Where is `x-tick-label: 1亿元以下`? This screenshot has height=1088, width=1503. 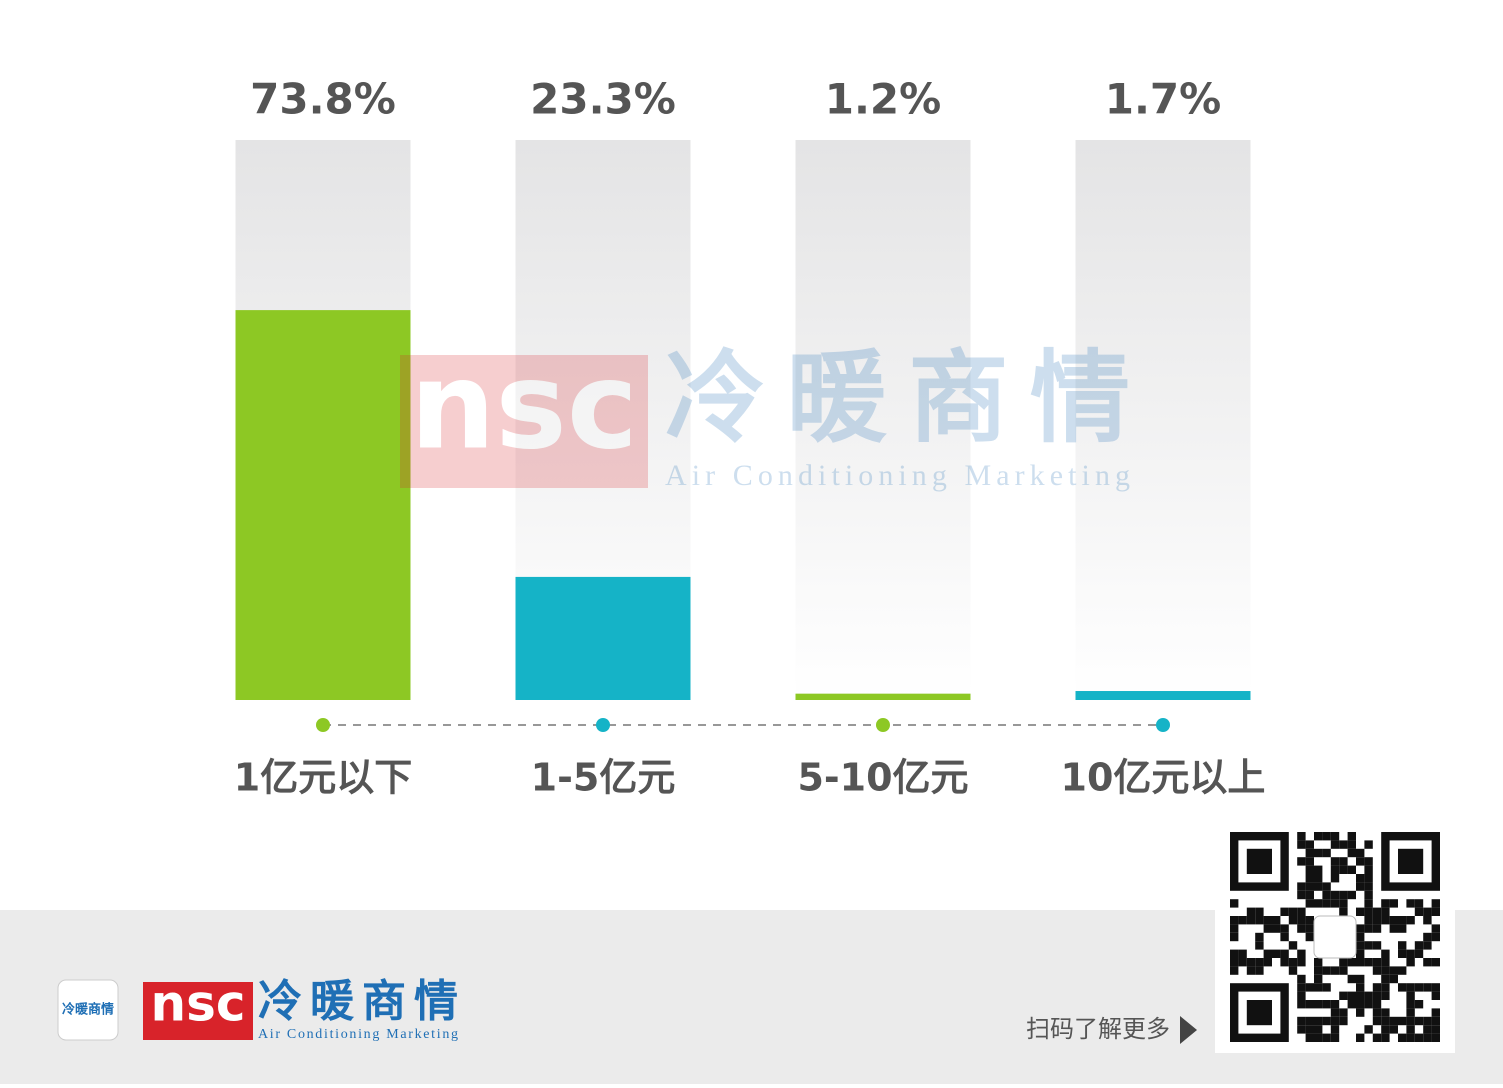 x-tick-label: 1亿元以下 is located at coordinates (323, 778).